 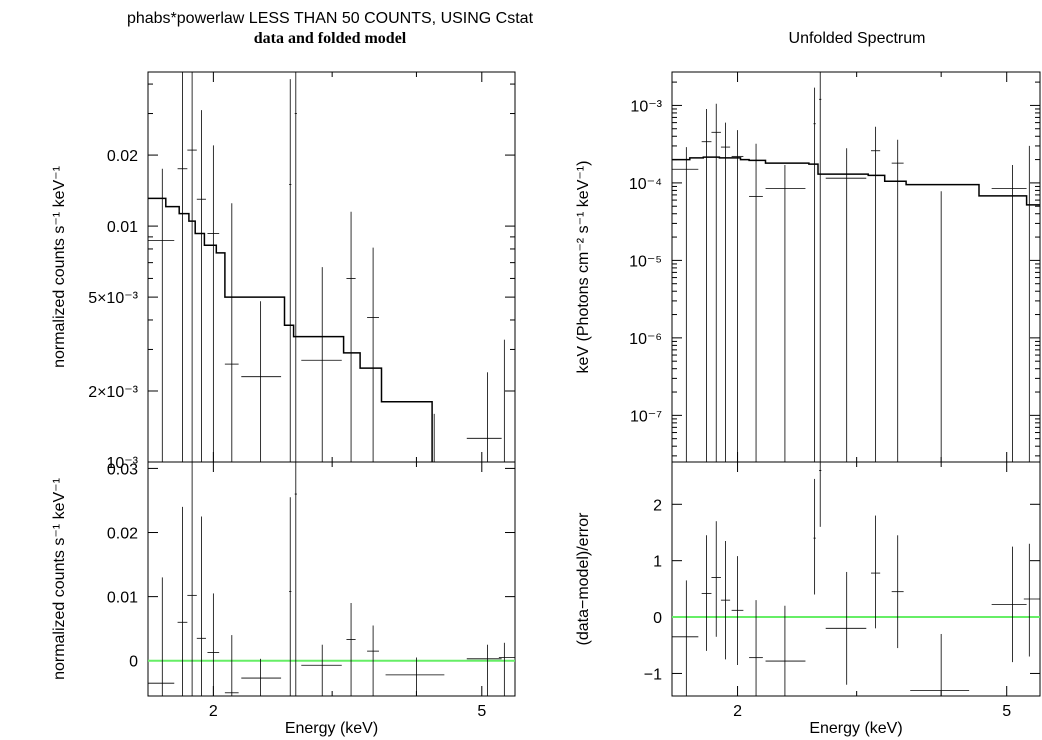 What do you see at coordinates (113, 392) in the screenshot?
I see `y-tick-label: 2×10⁻³` at bounding box center [113, 392].